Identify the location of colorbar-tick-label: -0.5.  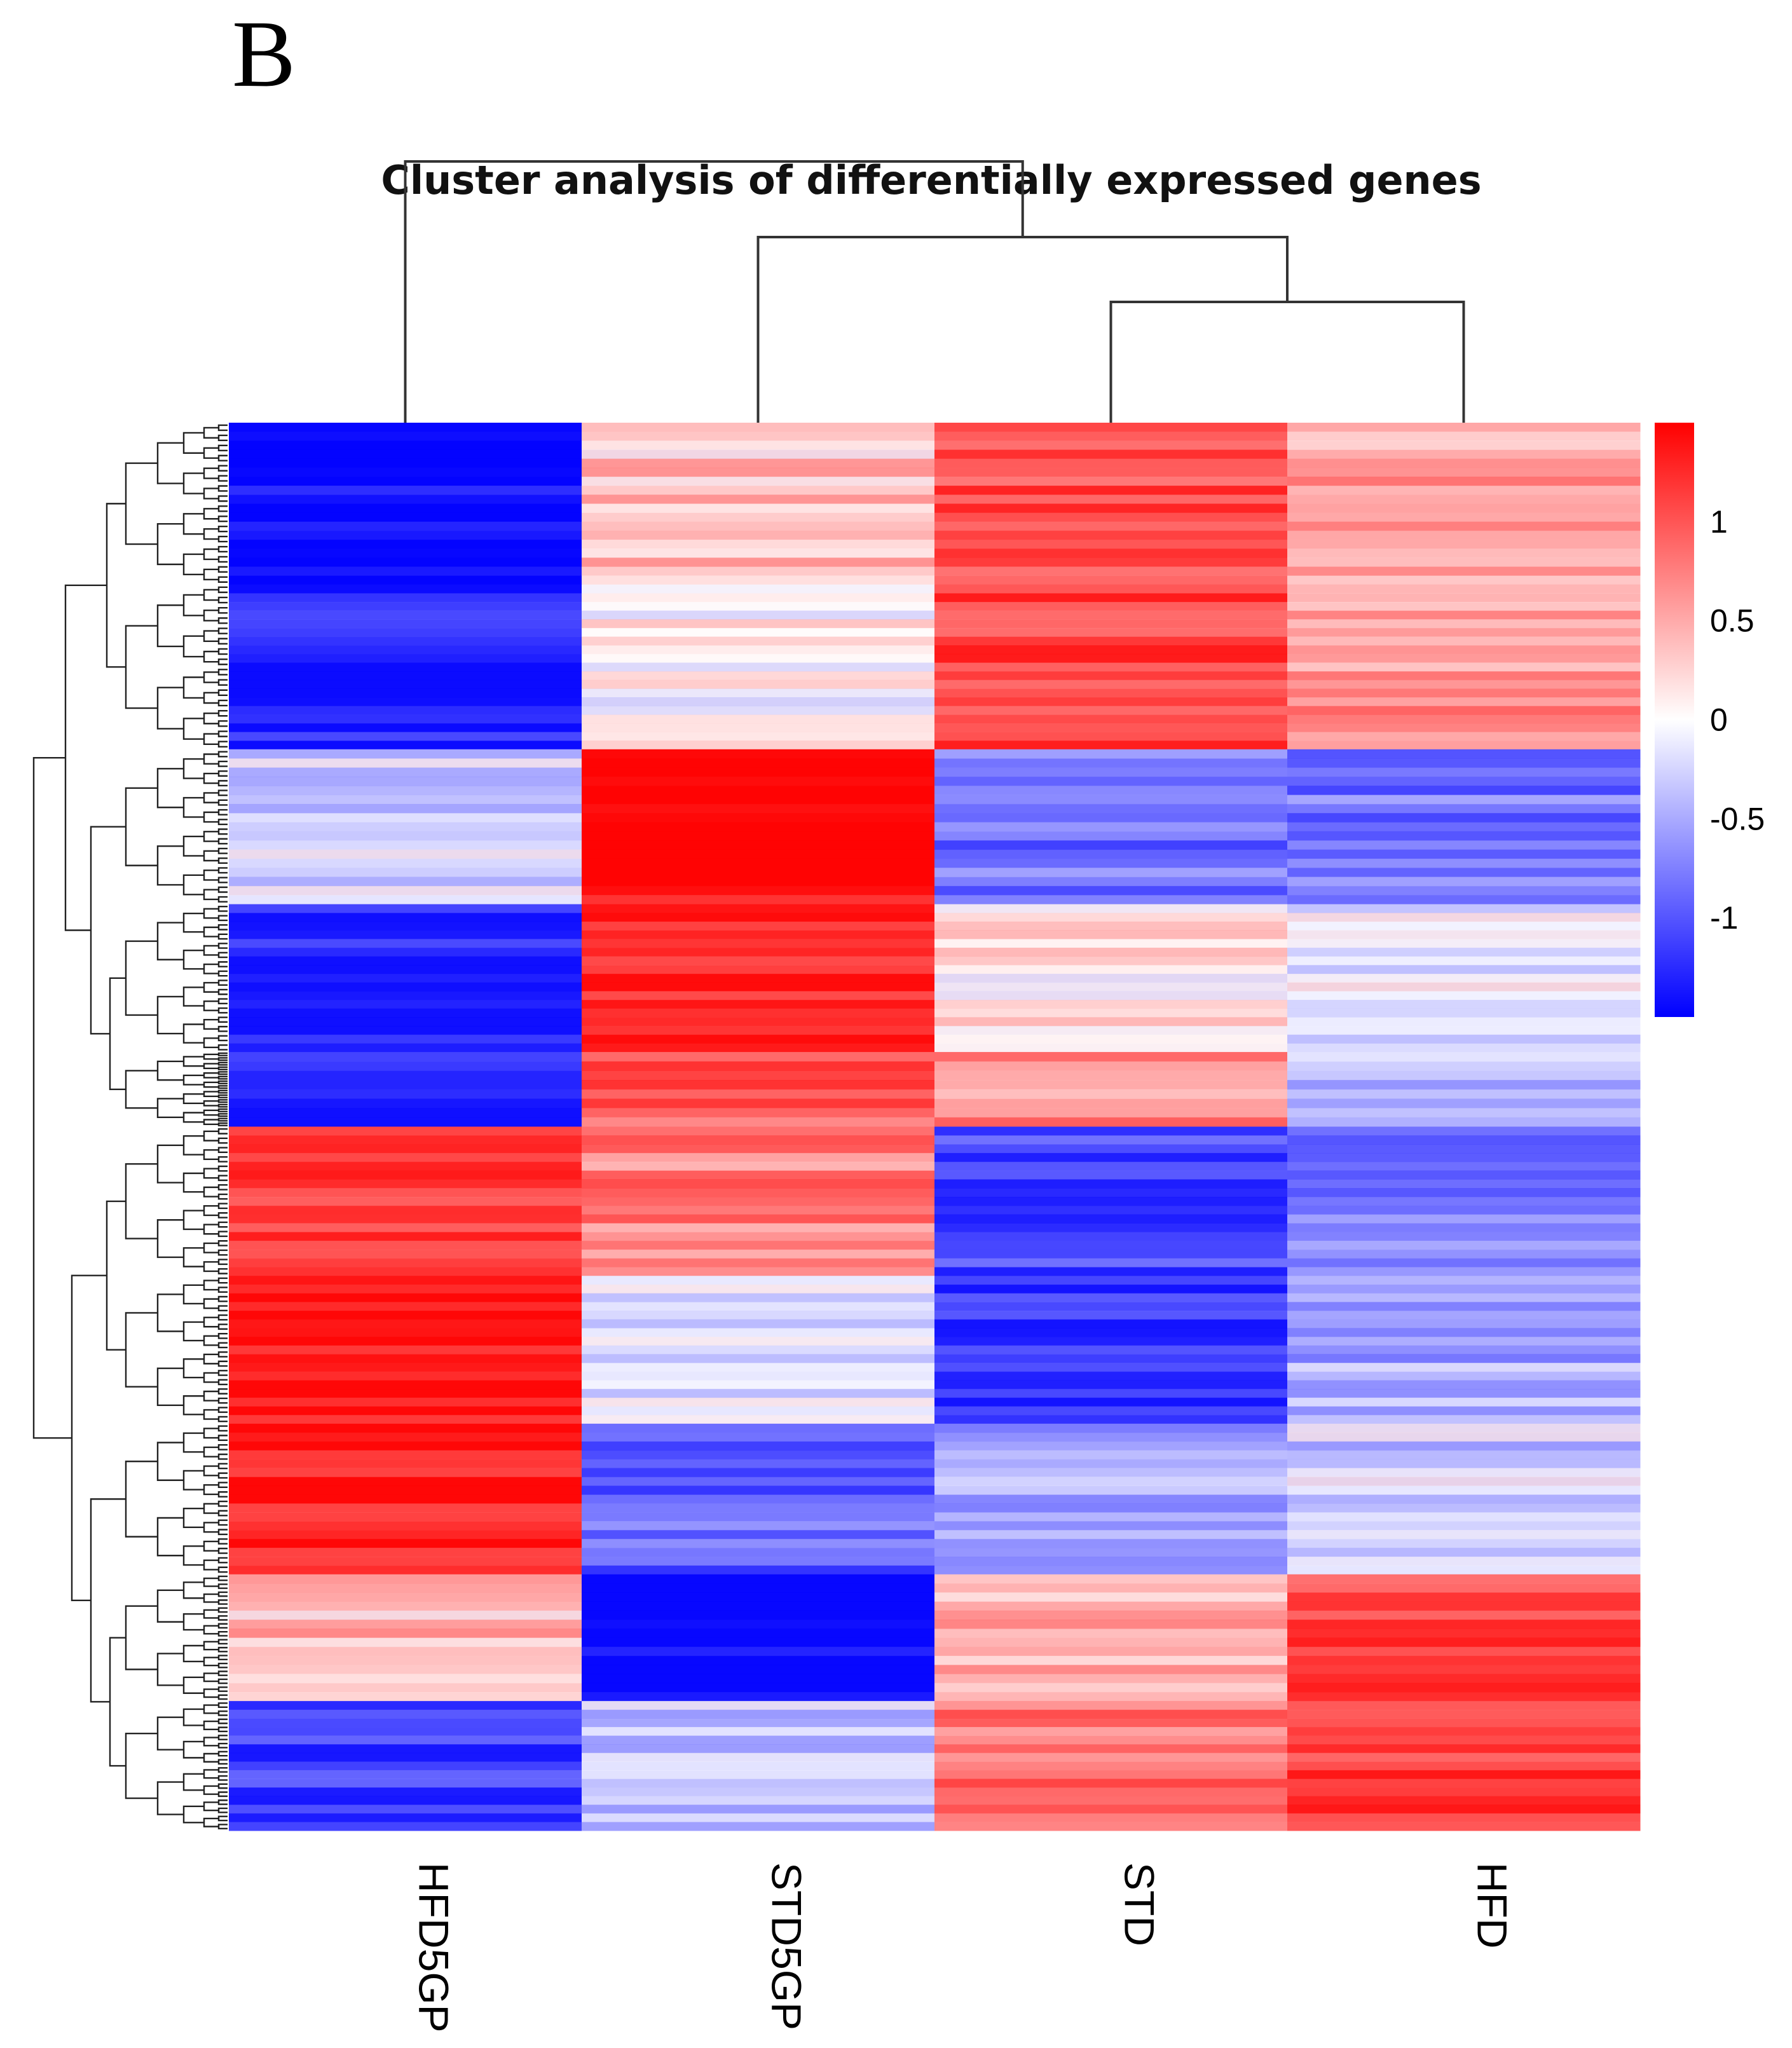
(1738, 818).